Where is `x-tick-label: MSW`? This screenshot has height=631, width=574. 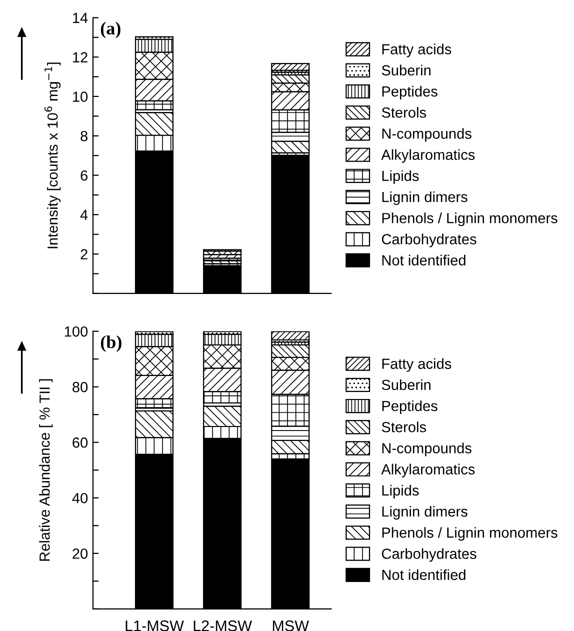 x-tick-label: MSW is located at coordinates (290, 625).